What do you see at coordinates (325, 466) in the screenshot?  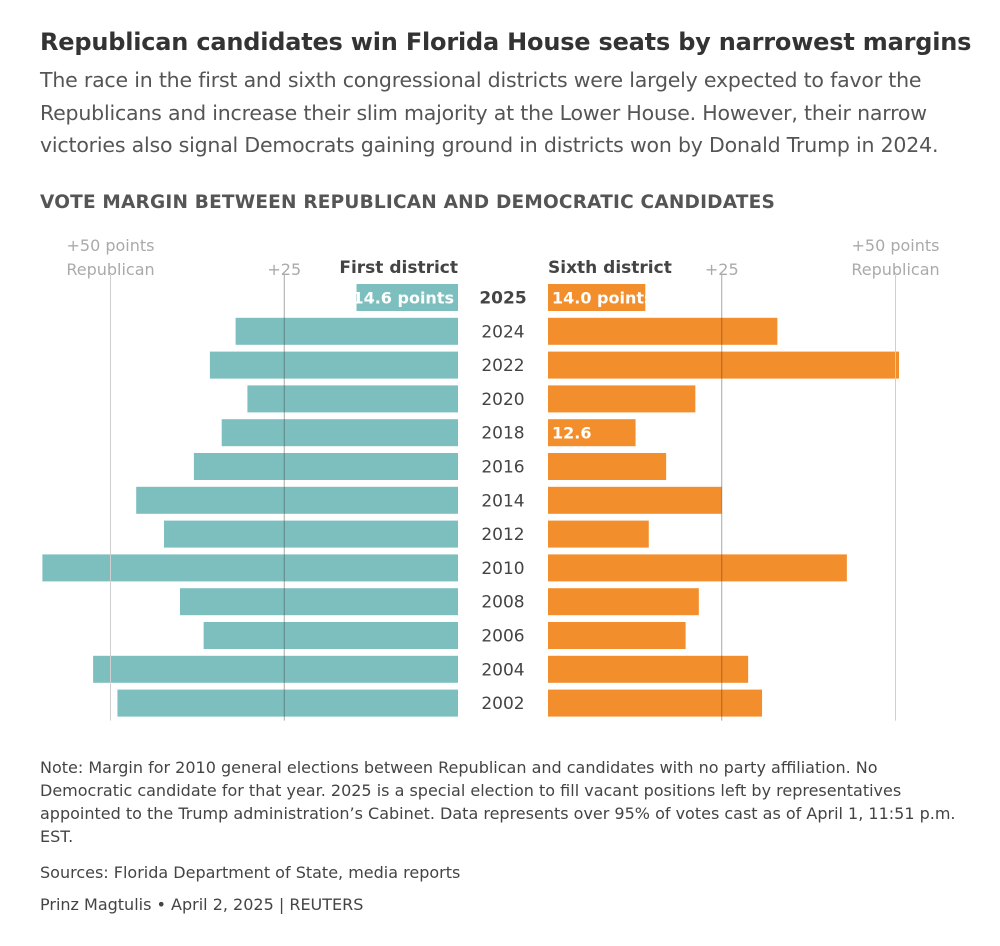 I see `first-district-bar-2016` at bounding box center [325, 466].